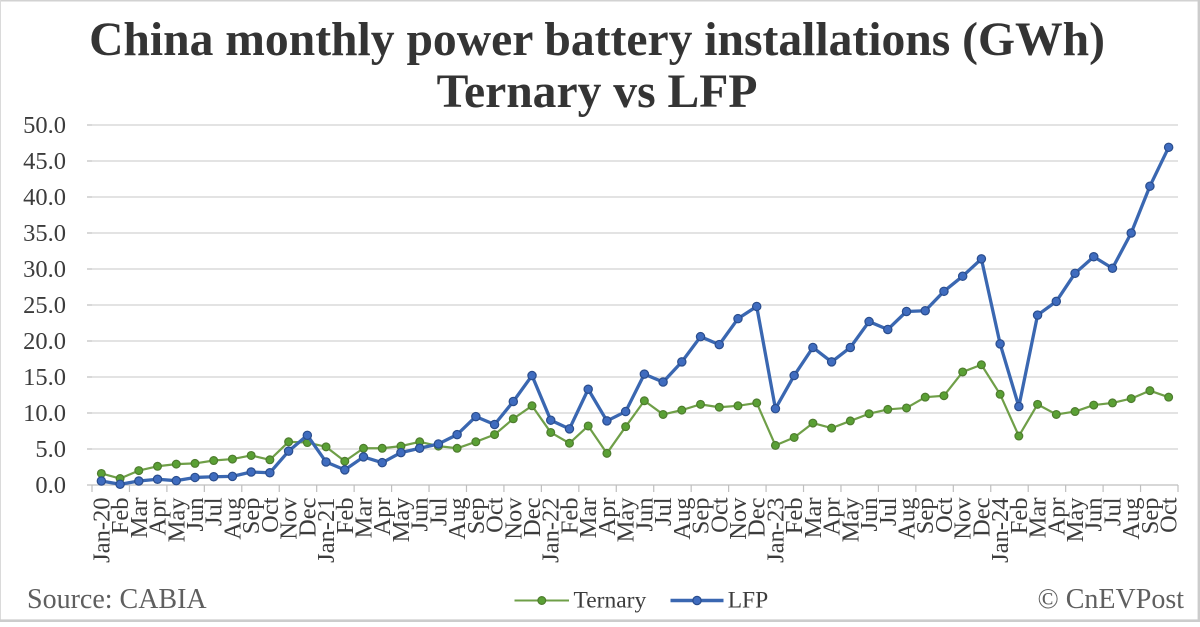  I want to click on svg-text: Source: CABIA, so click(117, 599).